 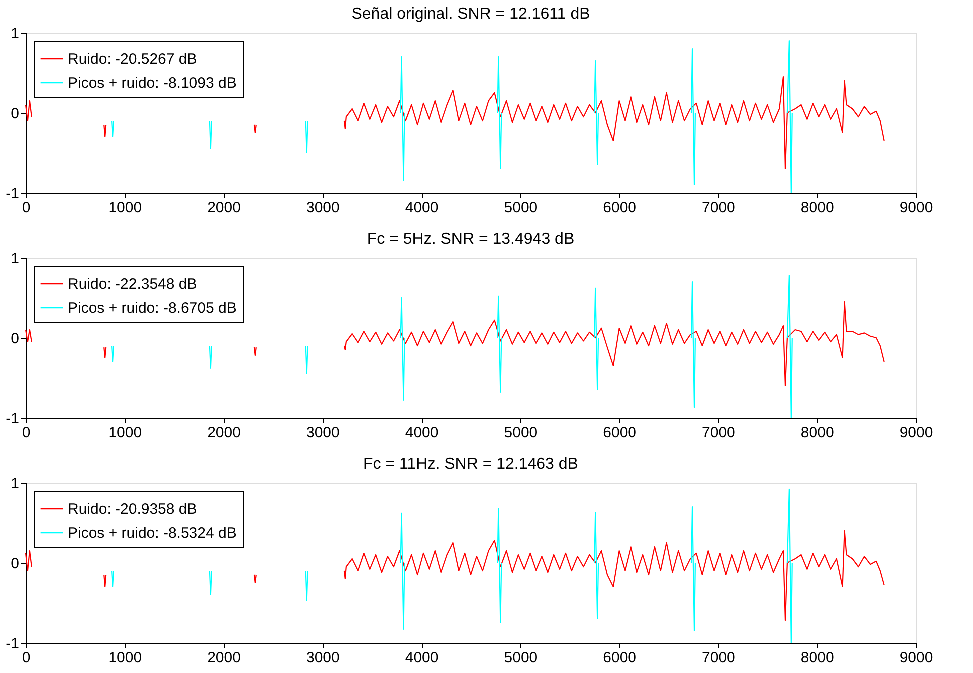 I want to click on legend-label: Picos + ruido: -8.5324 dB, so click(x=152, y=533).